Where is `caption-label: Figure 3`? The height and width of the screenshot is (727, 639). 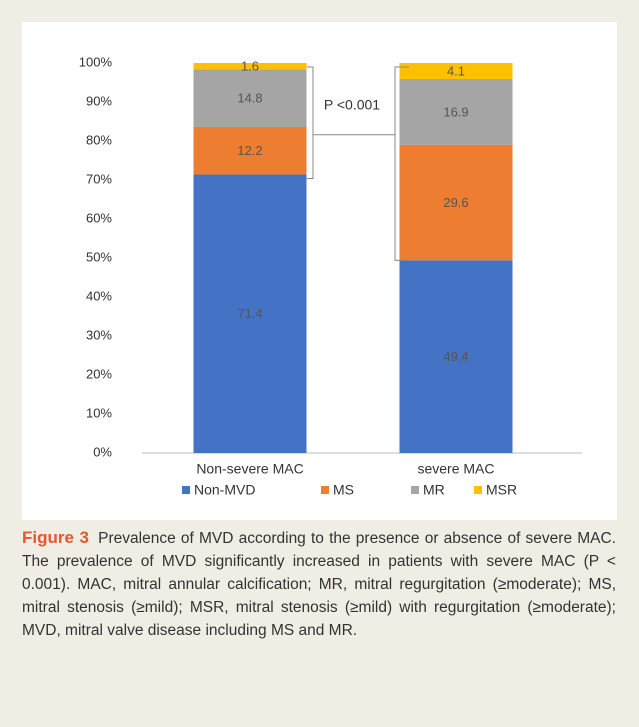 caption-label: Figure 3 is located at coordinates (55, 537).